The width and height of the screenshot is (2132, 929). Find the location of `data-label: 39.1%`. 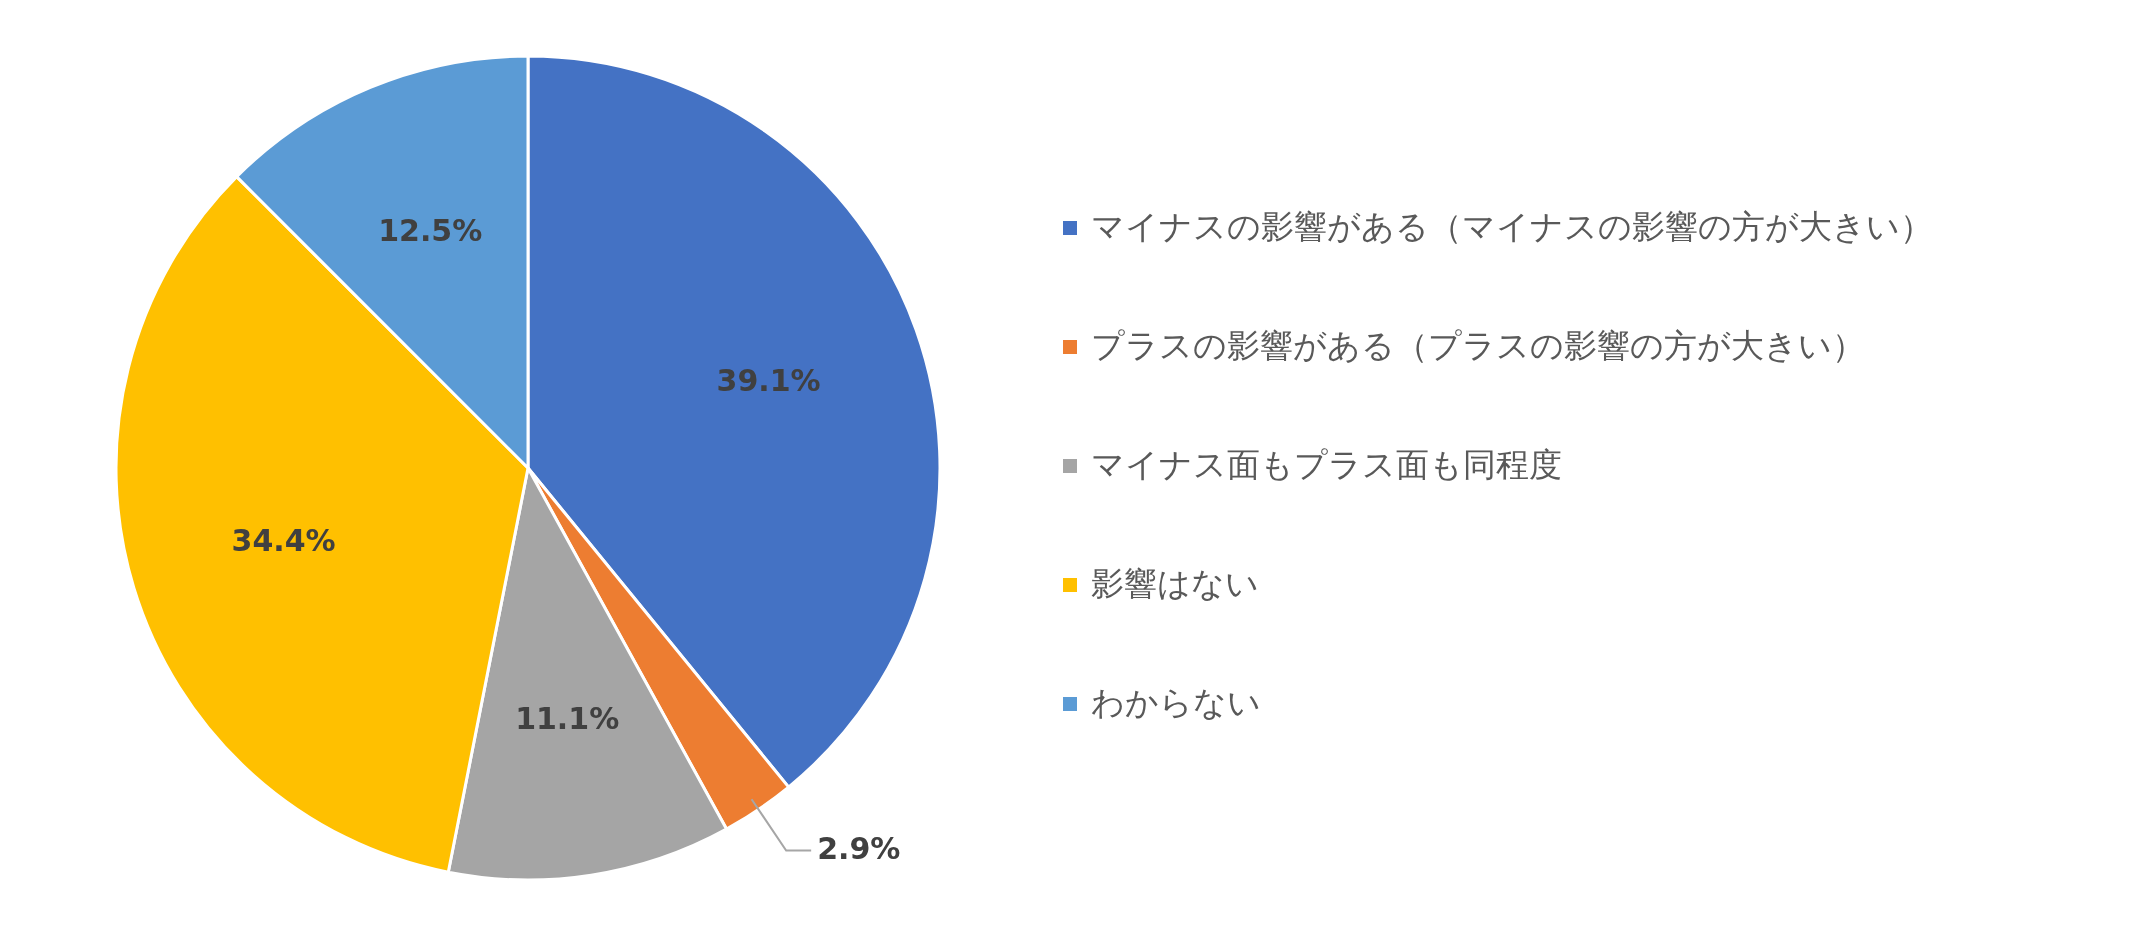

data-label: 39.1% is located at coordinates (768, 380).